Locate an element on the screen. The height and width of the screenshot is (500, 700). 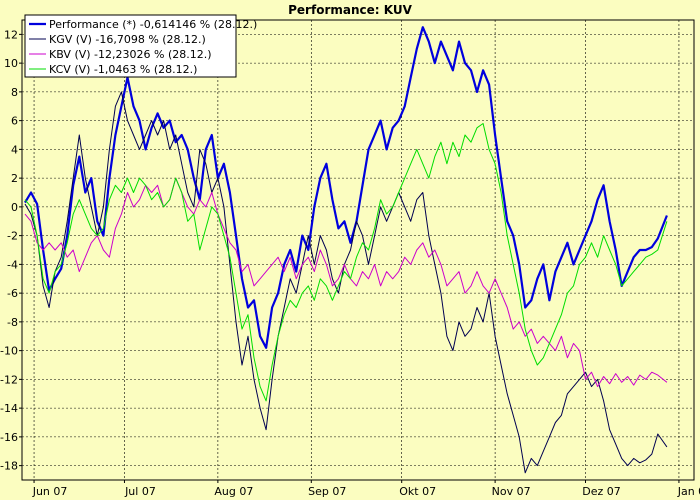
y-tick-label: 2 is located at coordinates (14, 178).